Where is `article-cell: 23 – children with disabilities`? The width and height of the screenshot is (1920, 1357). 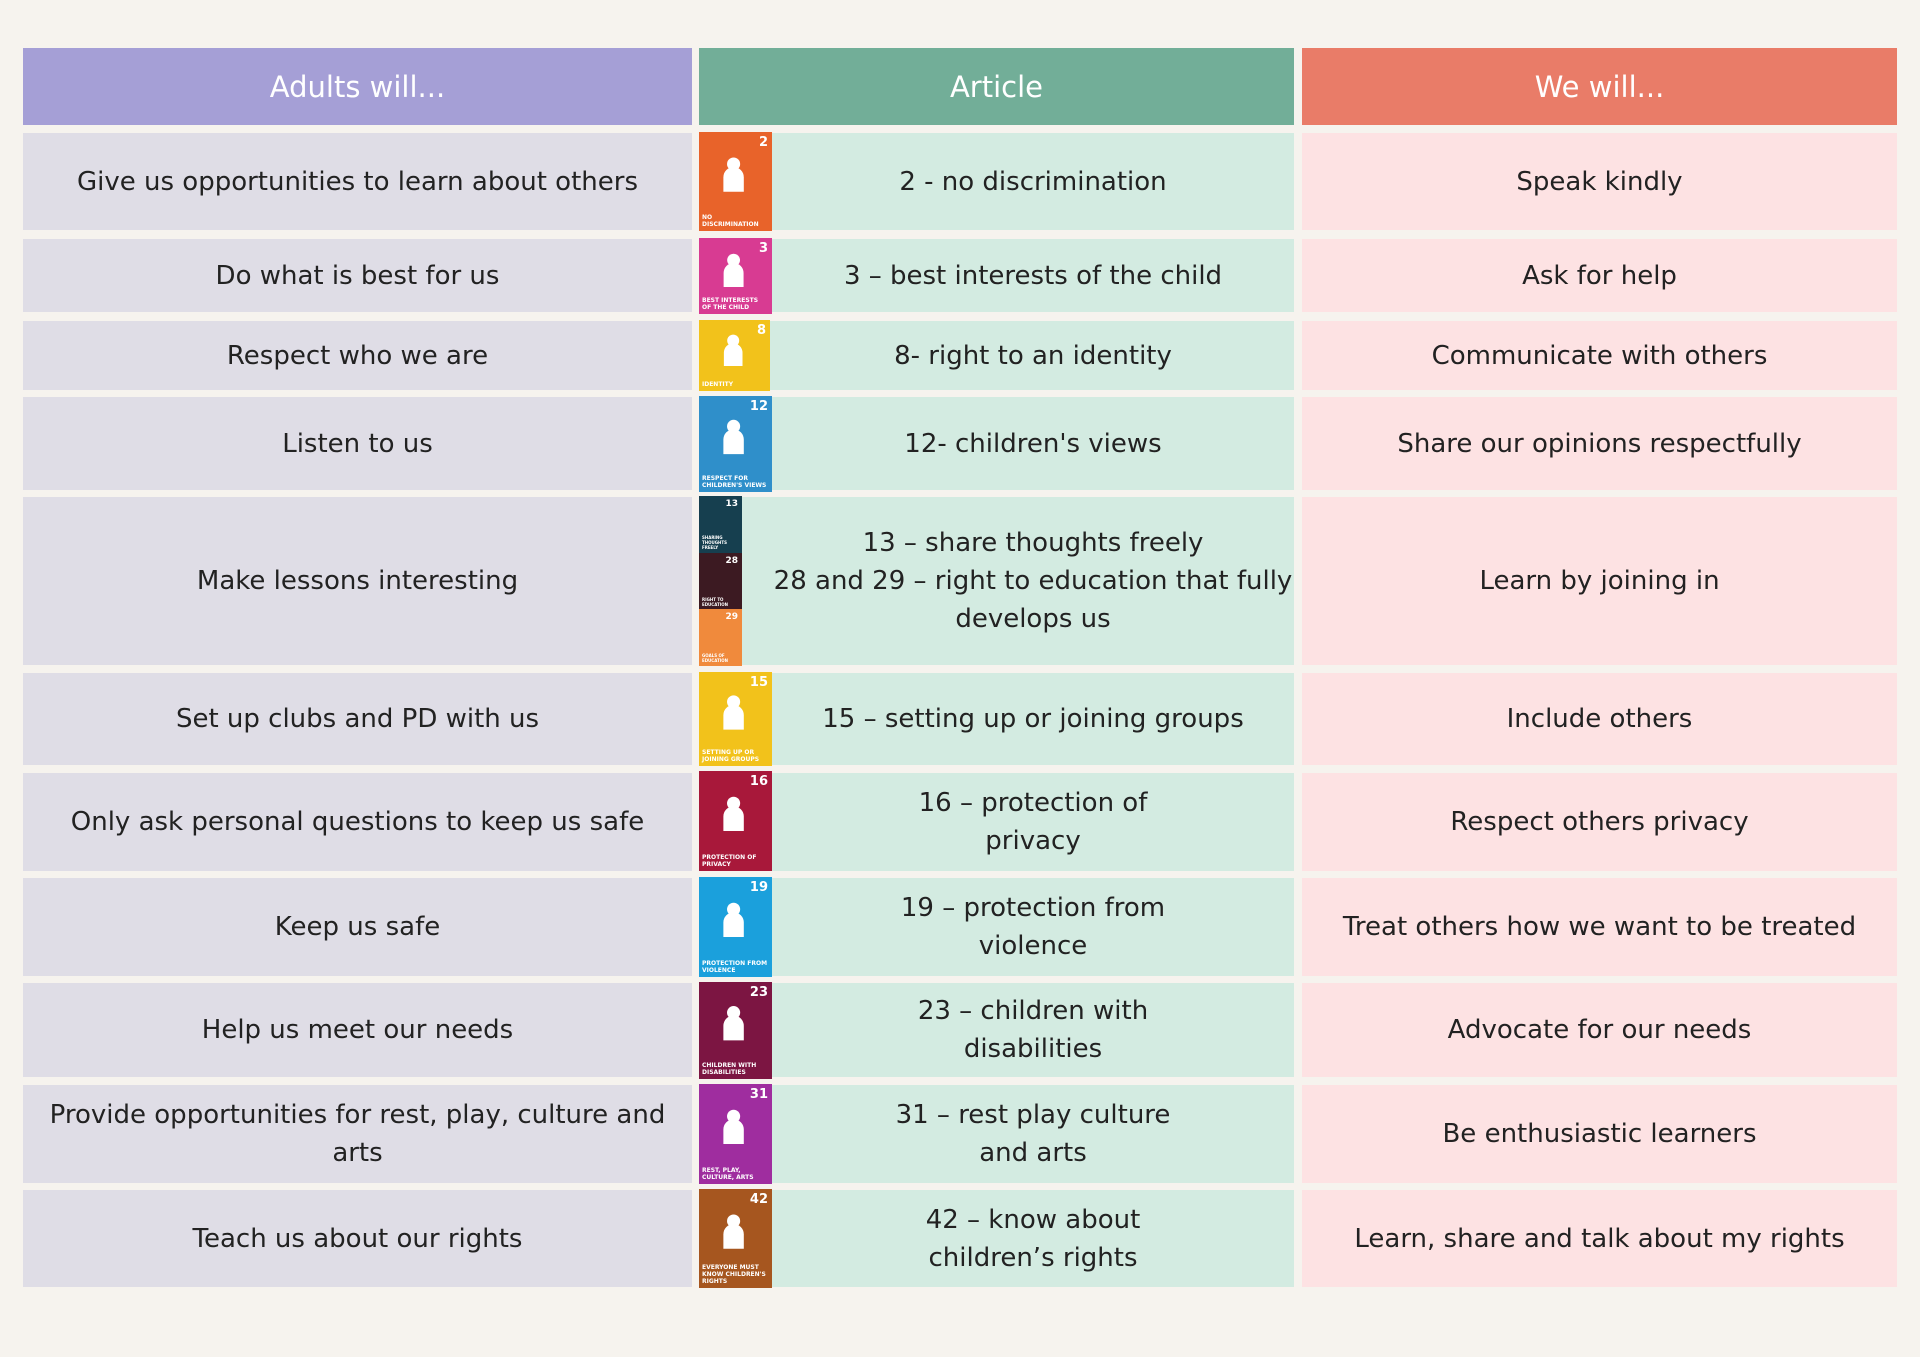 article-cell: 23 – children with disabilities is located at coordinates (996, 1030).